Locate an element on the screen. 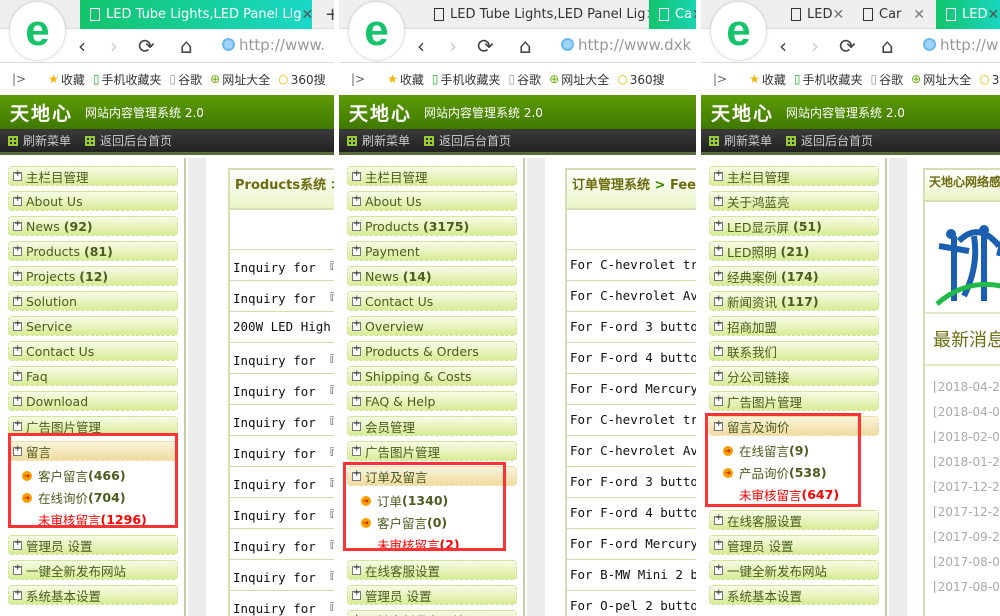 Image resolution: width=1000 pixels, height=616 pixels. browser-tab: LED Tube Lights,LED Panel Lig✕ is located at coordinates (196, 14).